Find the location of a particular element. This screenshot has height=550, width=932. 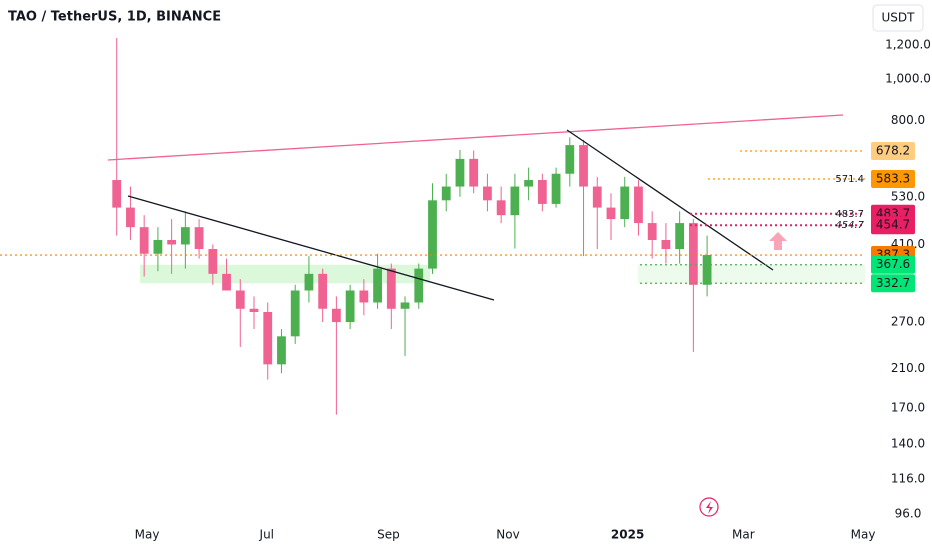

price-badge-label: 367.6 is located at coordinates (893, 264).